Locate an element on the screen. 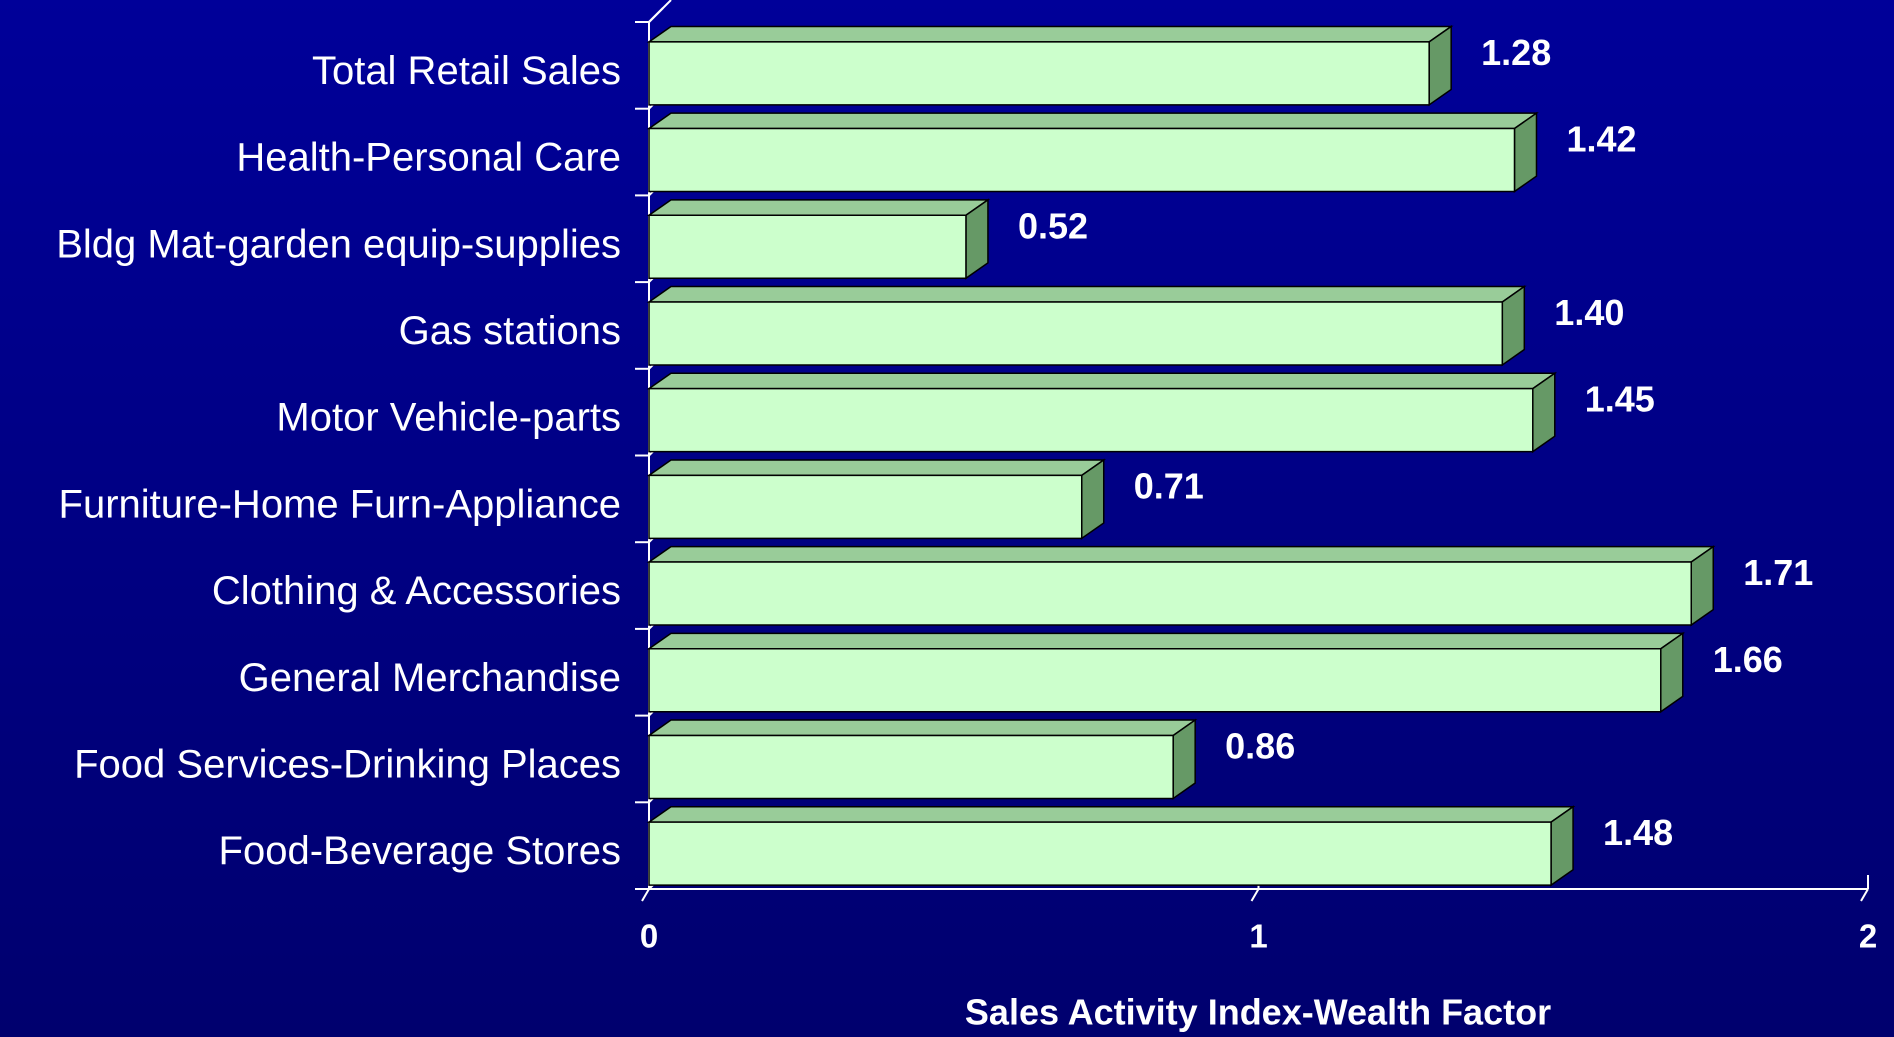 Image resolution: width=1894 pixels, height=1037 pixels. data-label: 1.42 is located at coordinates (1601, 139).